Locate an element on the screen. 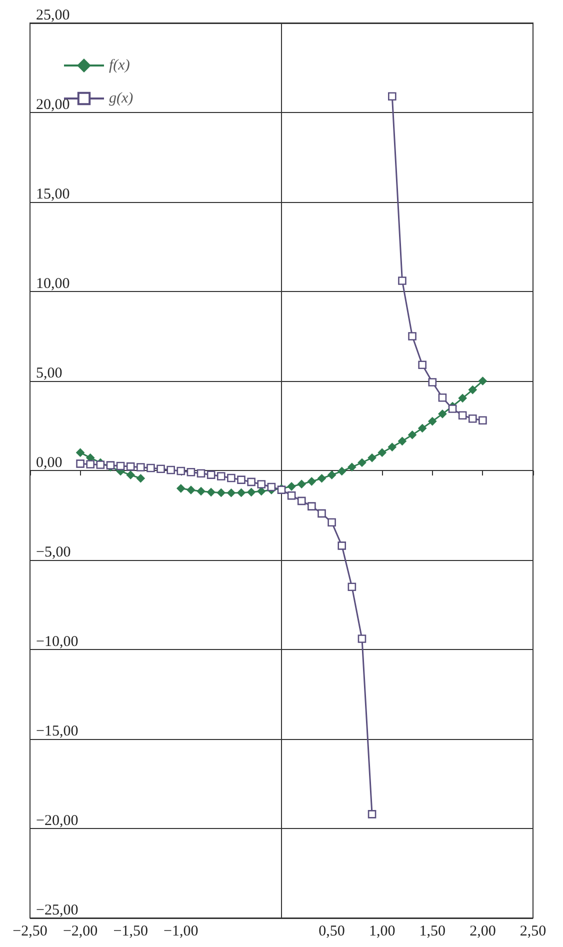 The height and width of the screenshot is (947, 563). x-tick-label: 2,00 is located at coordinates (483, 932).